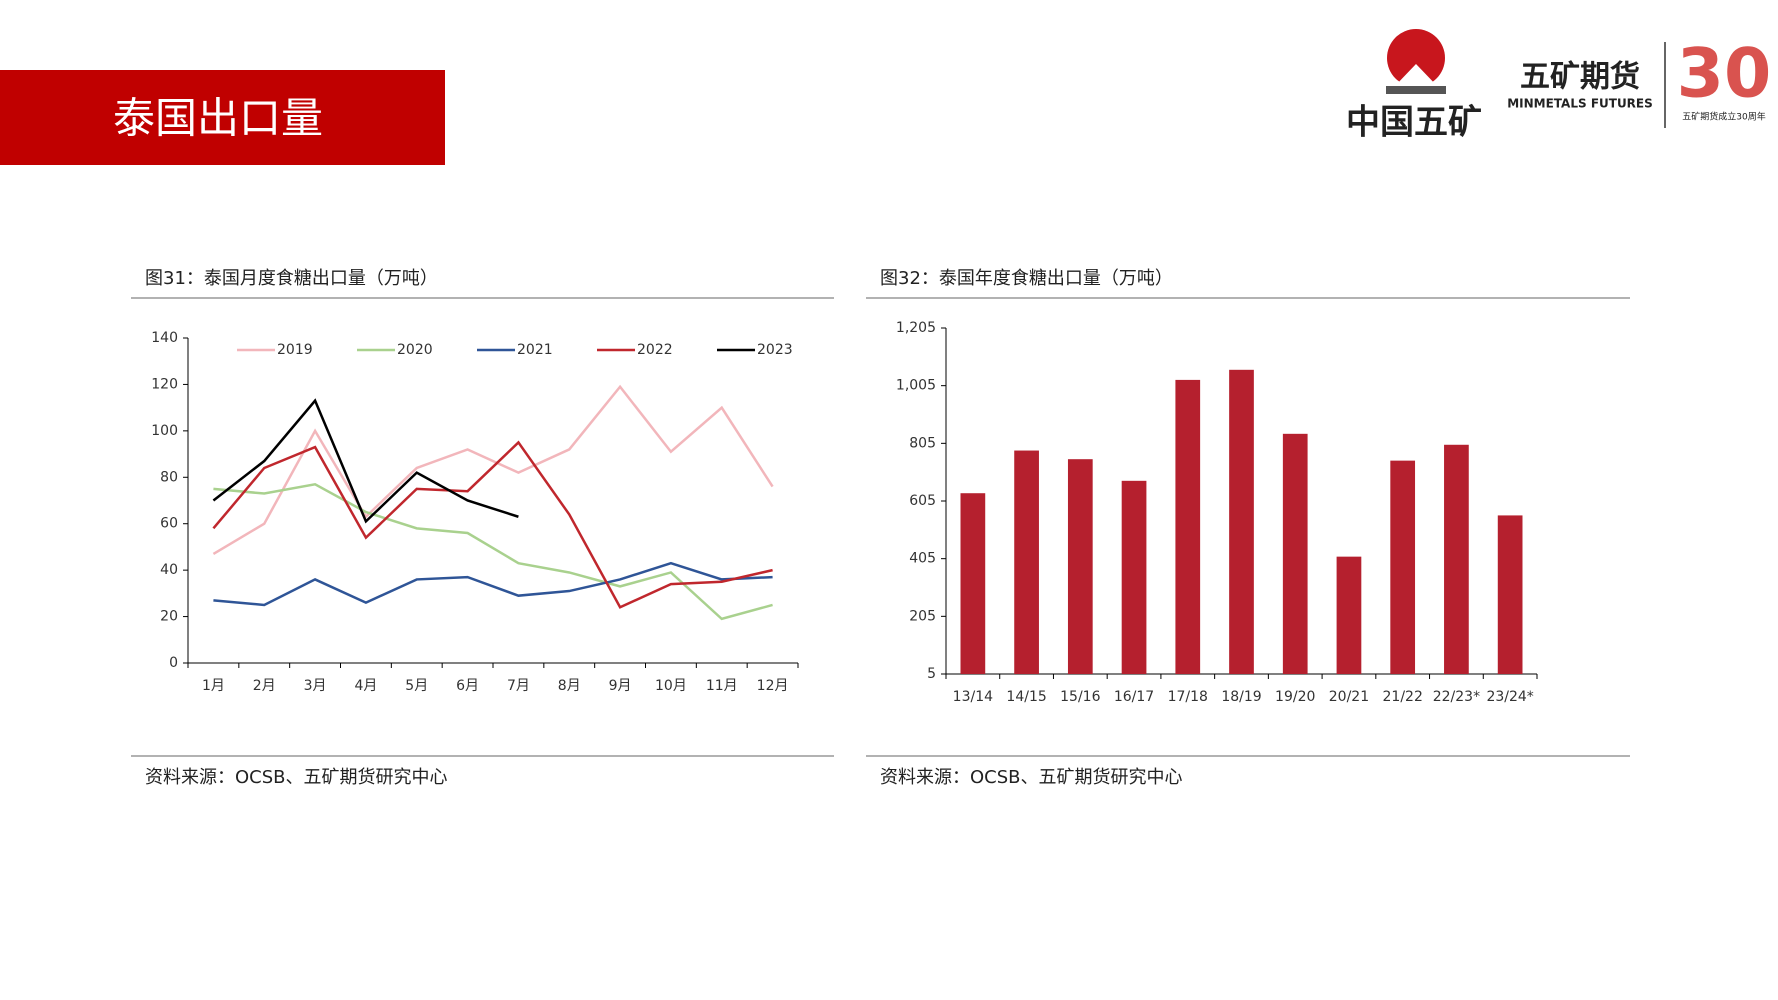 The height and width of the screenshot is (1000, 1778). I want to click on x-tick-label: 20/21, so click(1349, 697).